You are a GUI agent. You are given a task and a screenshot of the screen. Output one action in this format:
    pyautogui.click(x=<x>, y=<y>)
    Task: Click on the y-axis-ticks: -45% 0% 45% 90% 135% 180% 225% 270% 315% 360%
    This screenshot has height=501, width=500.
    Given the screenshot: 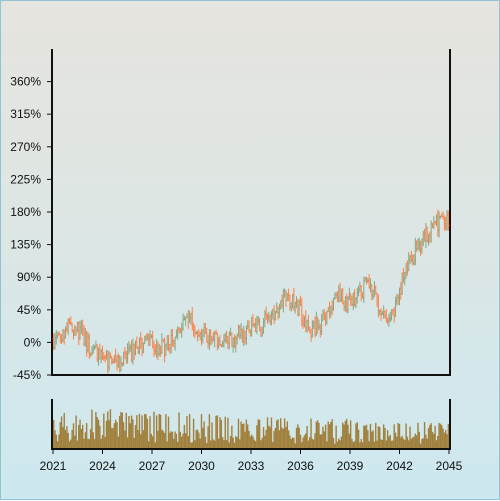 What is the action you would take?
    pyautogui.click(x=31, y=228)
    